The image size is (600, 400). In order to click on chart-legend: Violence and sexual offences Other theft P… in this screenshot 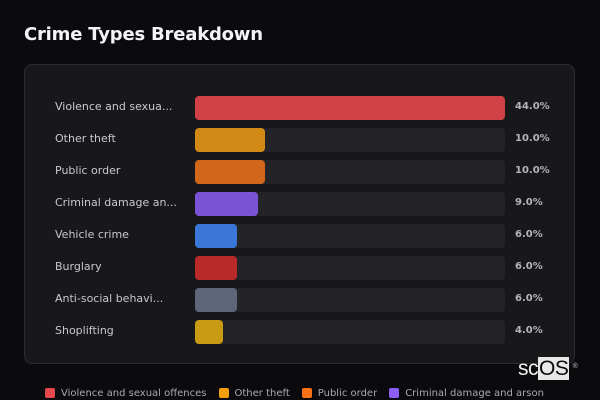, I will do `click(300, 393)`.